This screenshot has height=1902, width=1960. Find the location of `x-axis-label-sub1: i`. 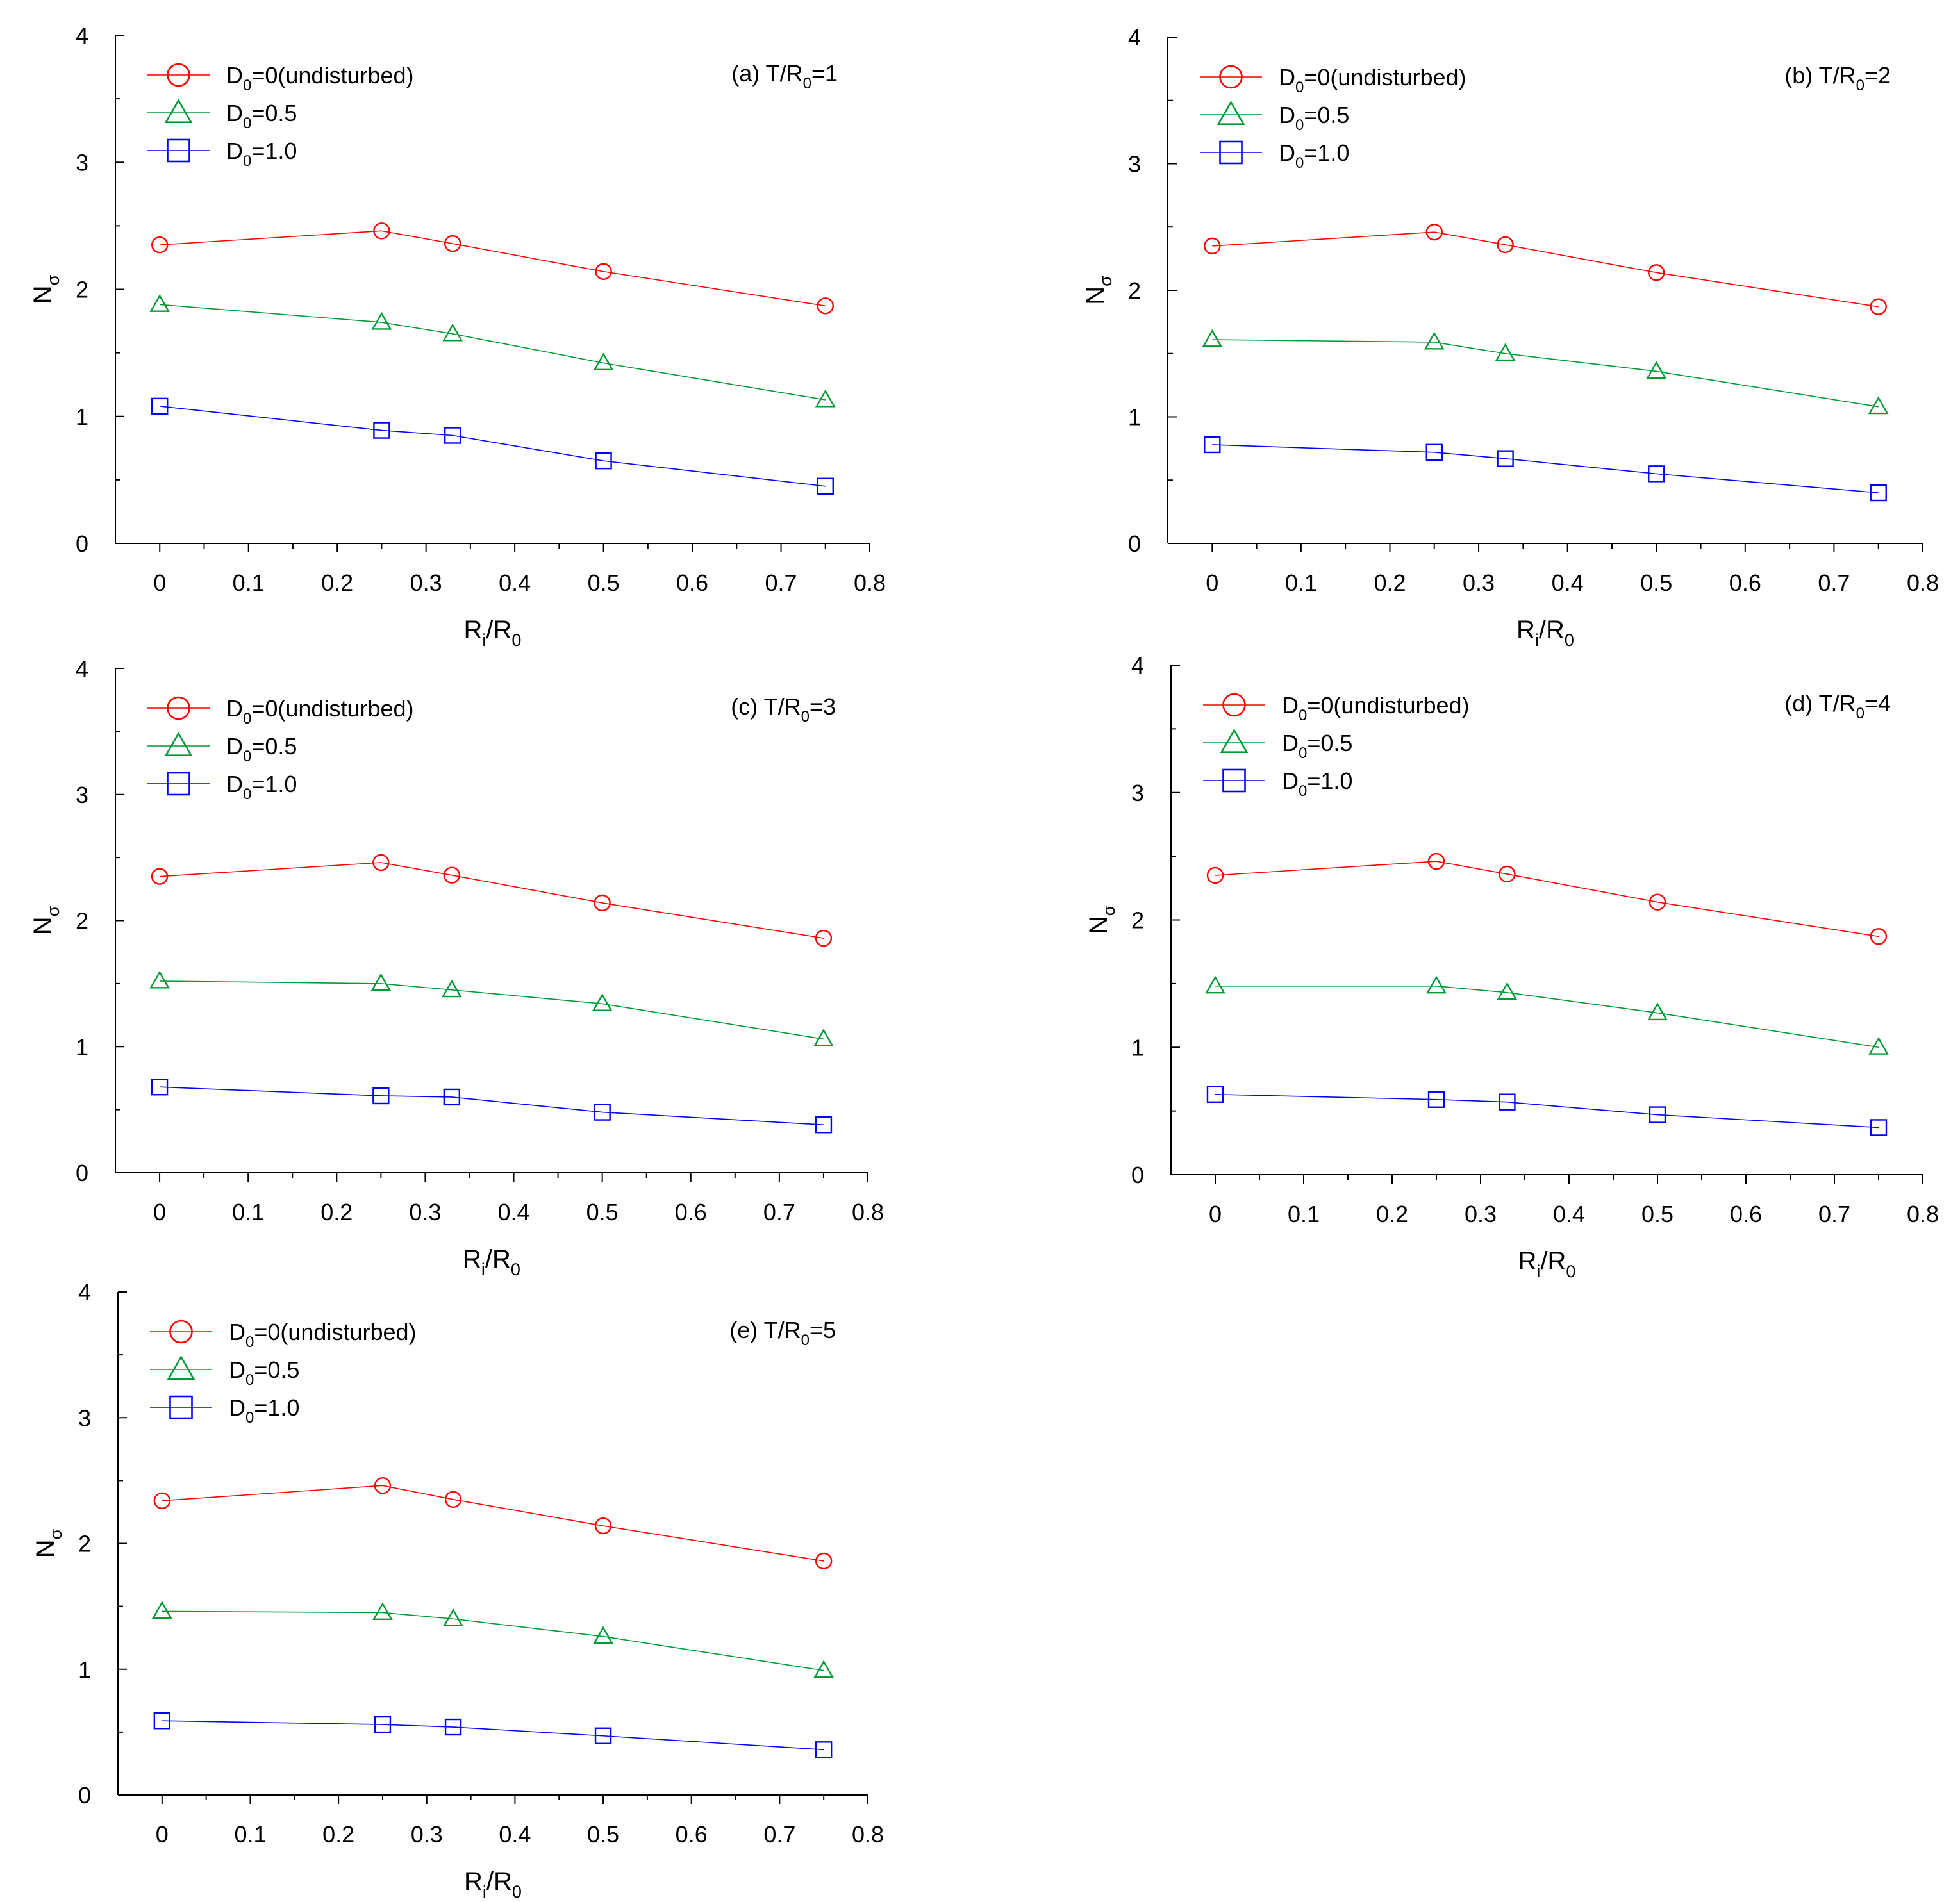

x-axis-label-sub1: i is located at coordinates (484, 641).